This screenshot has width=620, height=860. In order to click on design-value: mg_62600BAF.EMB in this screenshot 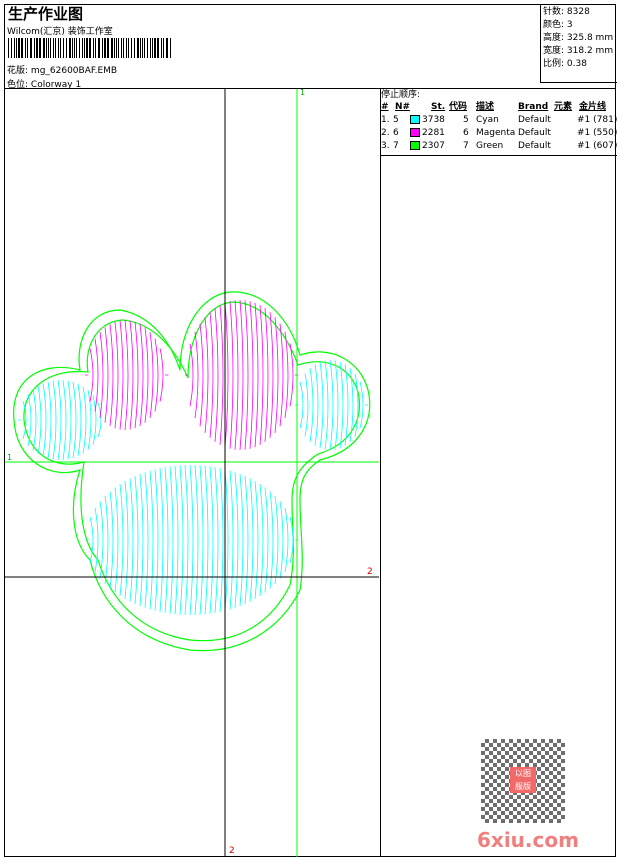, I will do `click(74, 71)`.